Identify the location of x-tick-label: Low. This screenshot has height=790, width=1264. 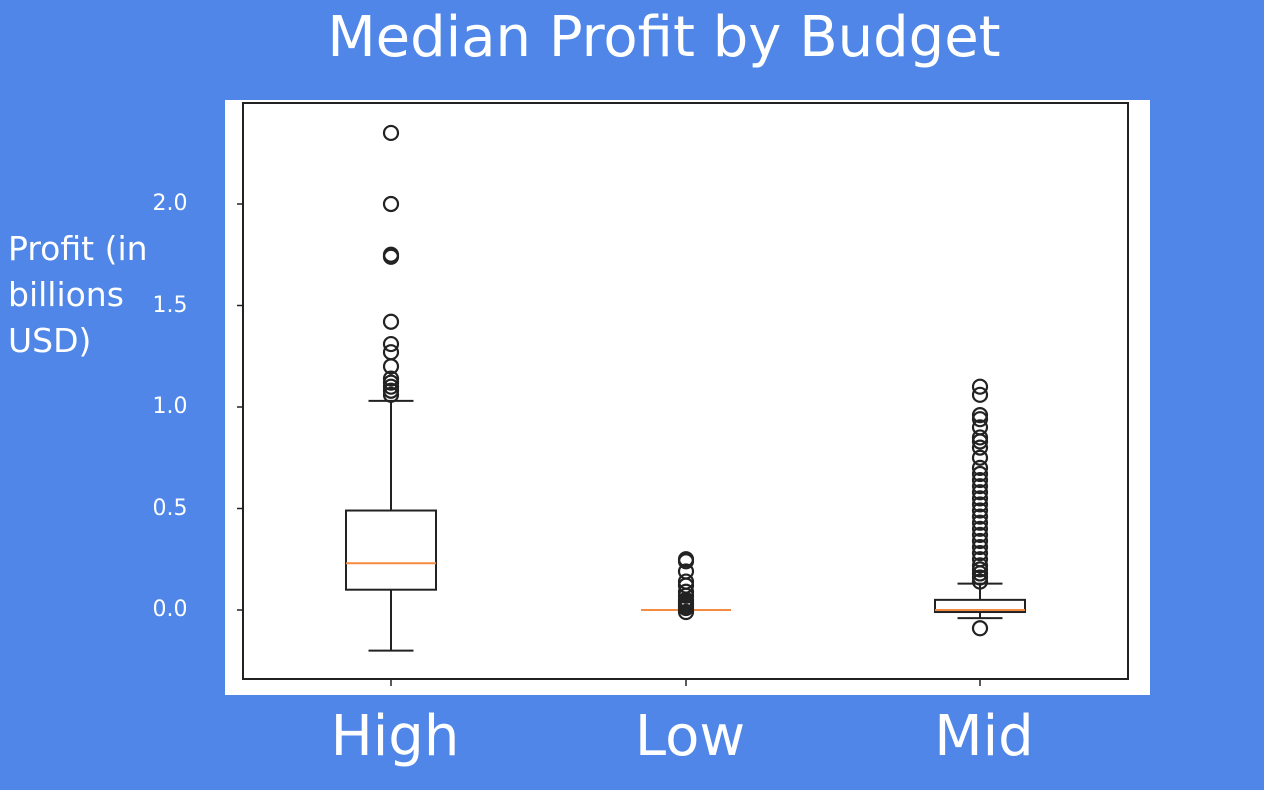
(690, 736).